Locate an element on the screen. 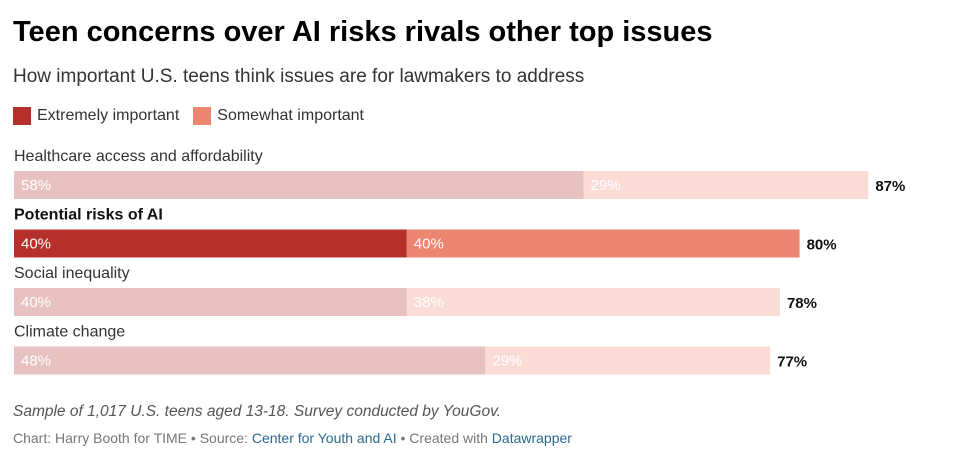  total-label-potential-risks-of-ai: 80% is located at coordinates (822, 245).